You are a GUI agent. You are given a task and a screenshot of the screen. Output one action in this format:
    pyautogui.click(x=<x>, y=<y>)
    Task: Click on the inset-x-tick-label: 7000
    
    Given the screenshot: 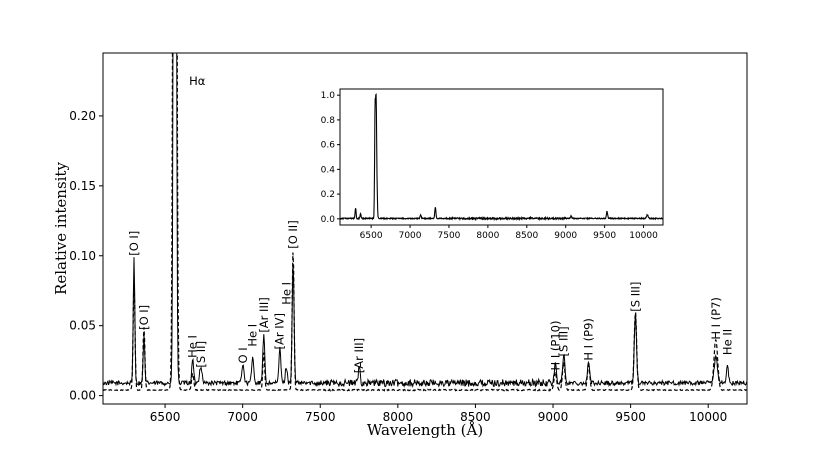 What is the action you would take?
    pyautogui.click(x=410, y=236)
    